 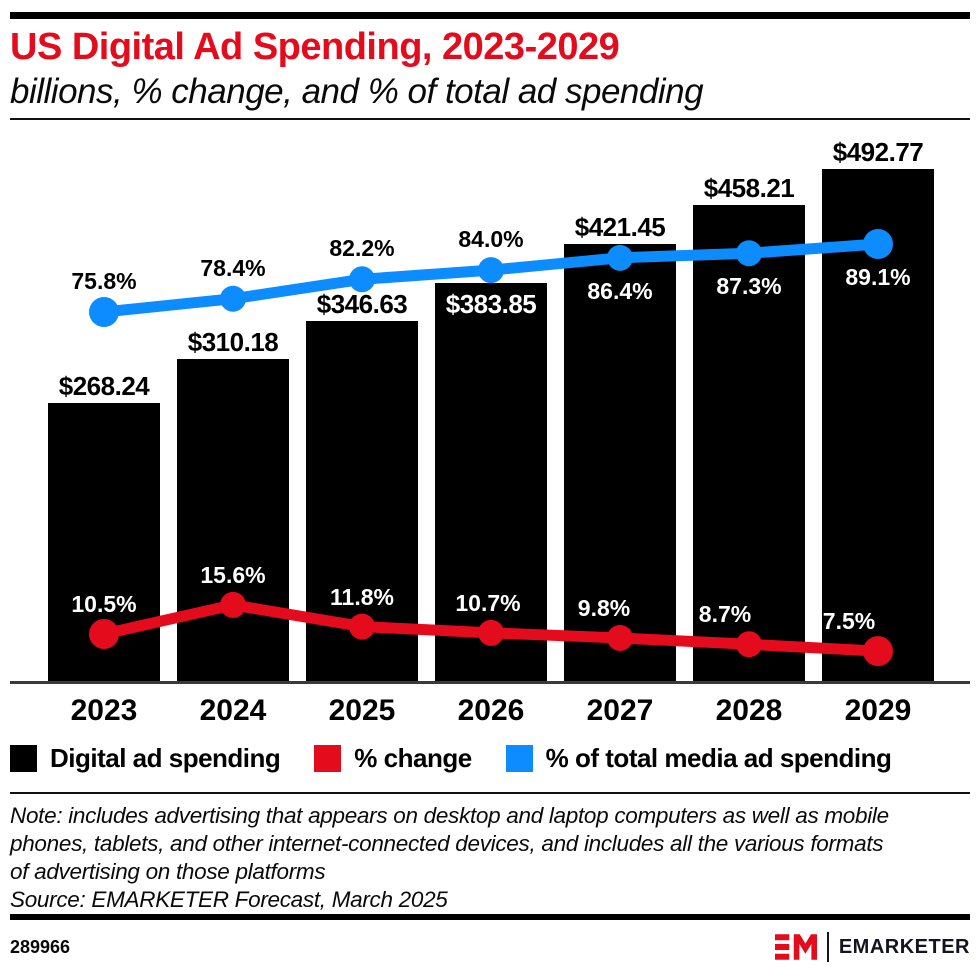 What do you see at coordinates (491, 482) in the screenshot?
I see `bar-2026` at bounding box center [491, 482].